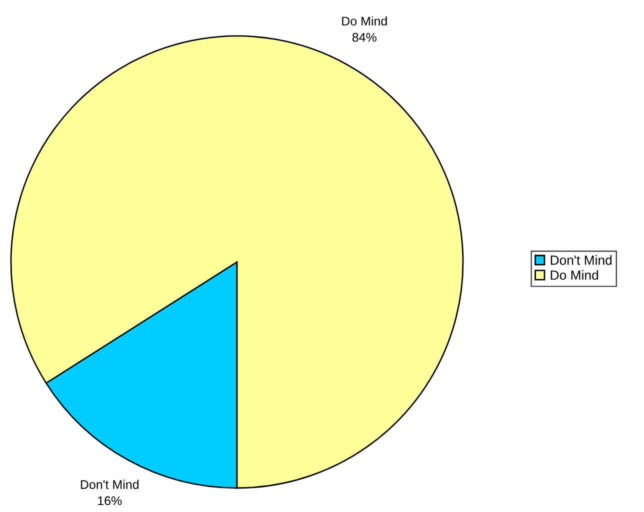 This screenshot has height=512, width=644. What do you see at coordinates (364, 21) in the screenshot?
I see `slice-label: Do Mind` at bounding box center [364, 21].